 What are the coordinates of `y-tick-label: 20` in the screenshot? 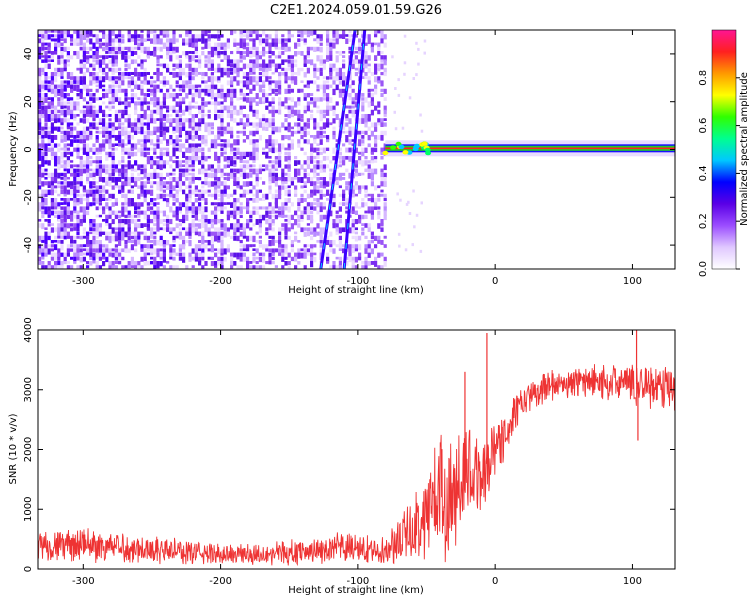 It's located at (28, 101).